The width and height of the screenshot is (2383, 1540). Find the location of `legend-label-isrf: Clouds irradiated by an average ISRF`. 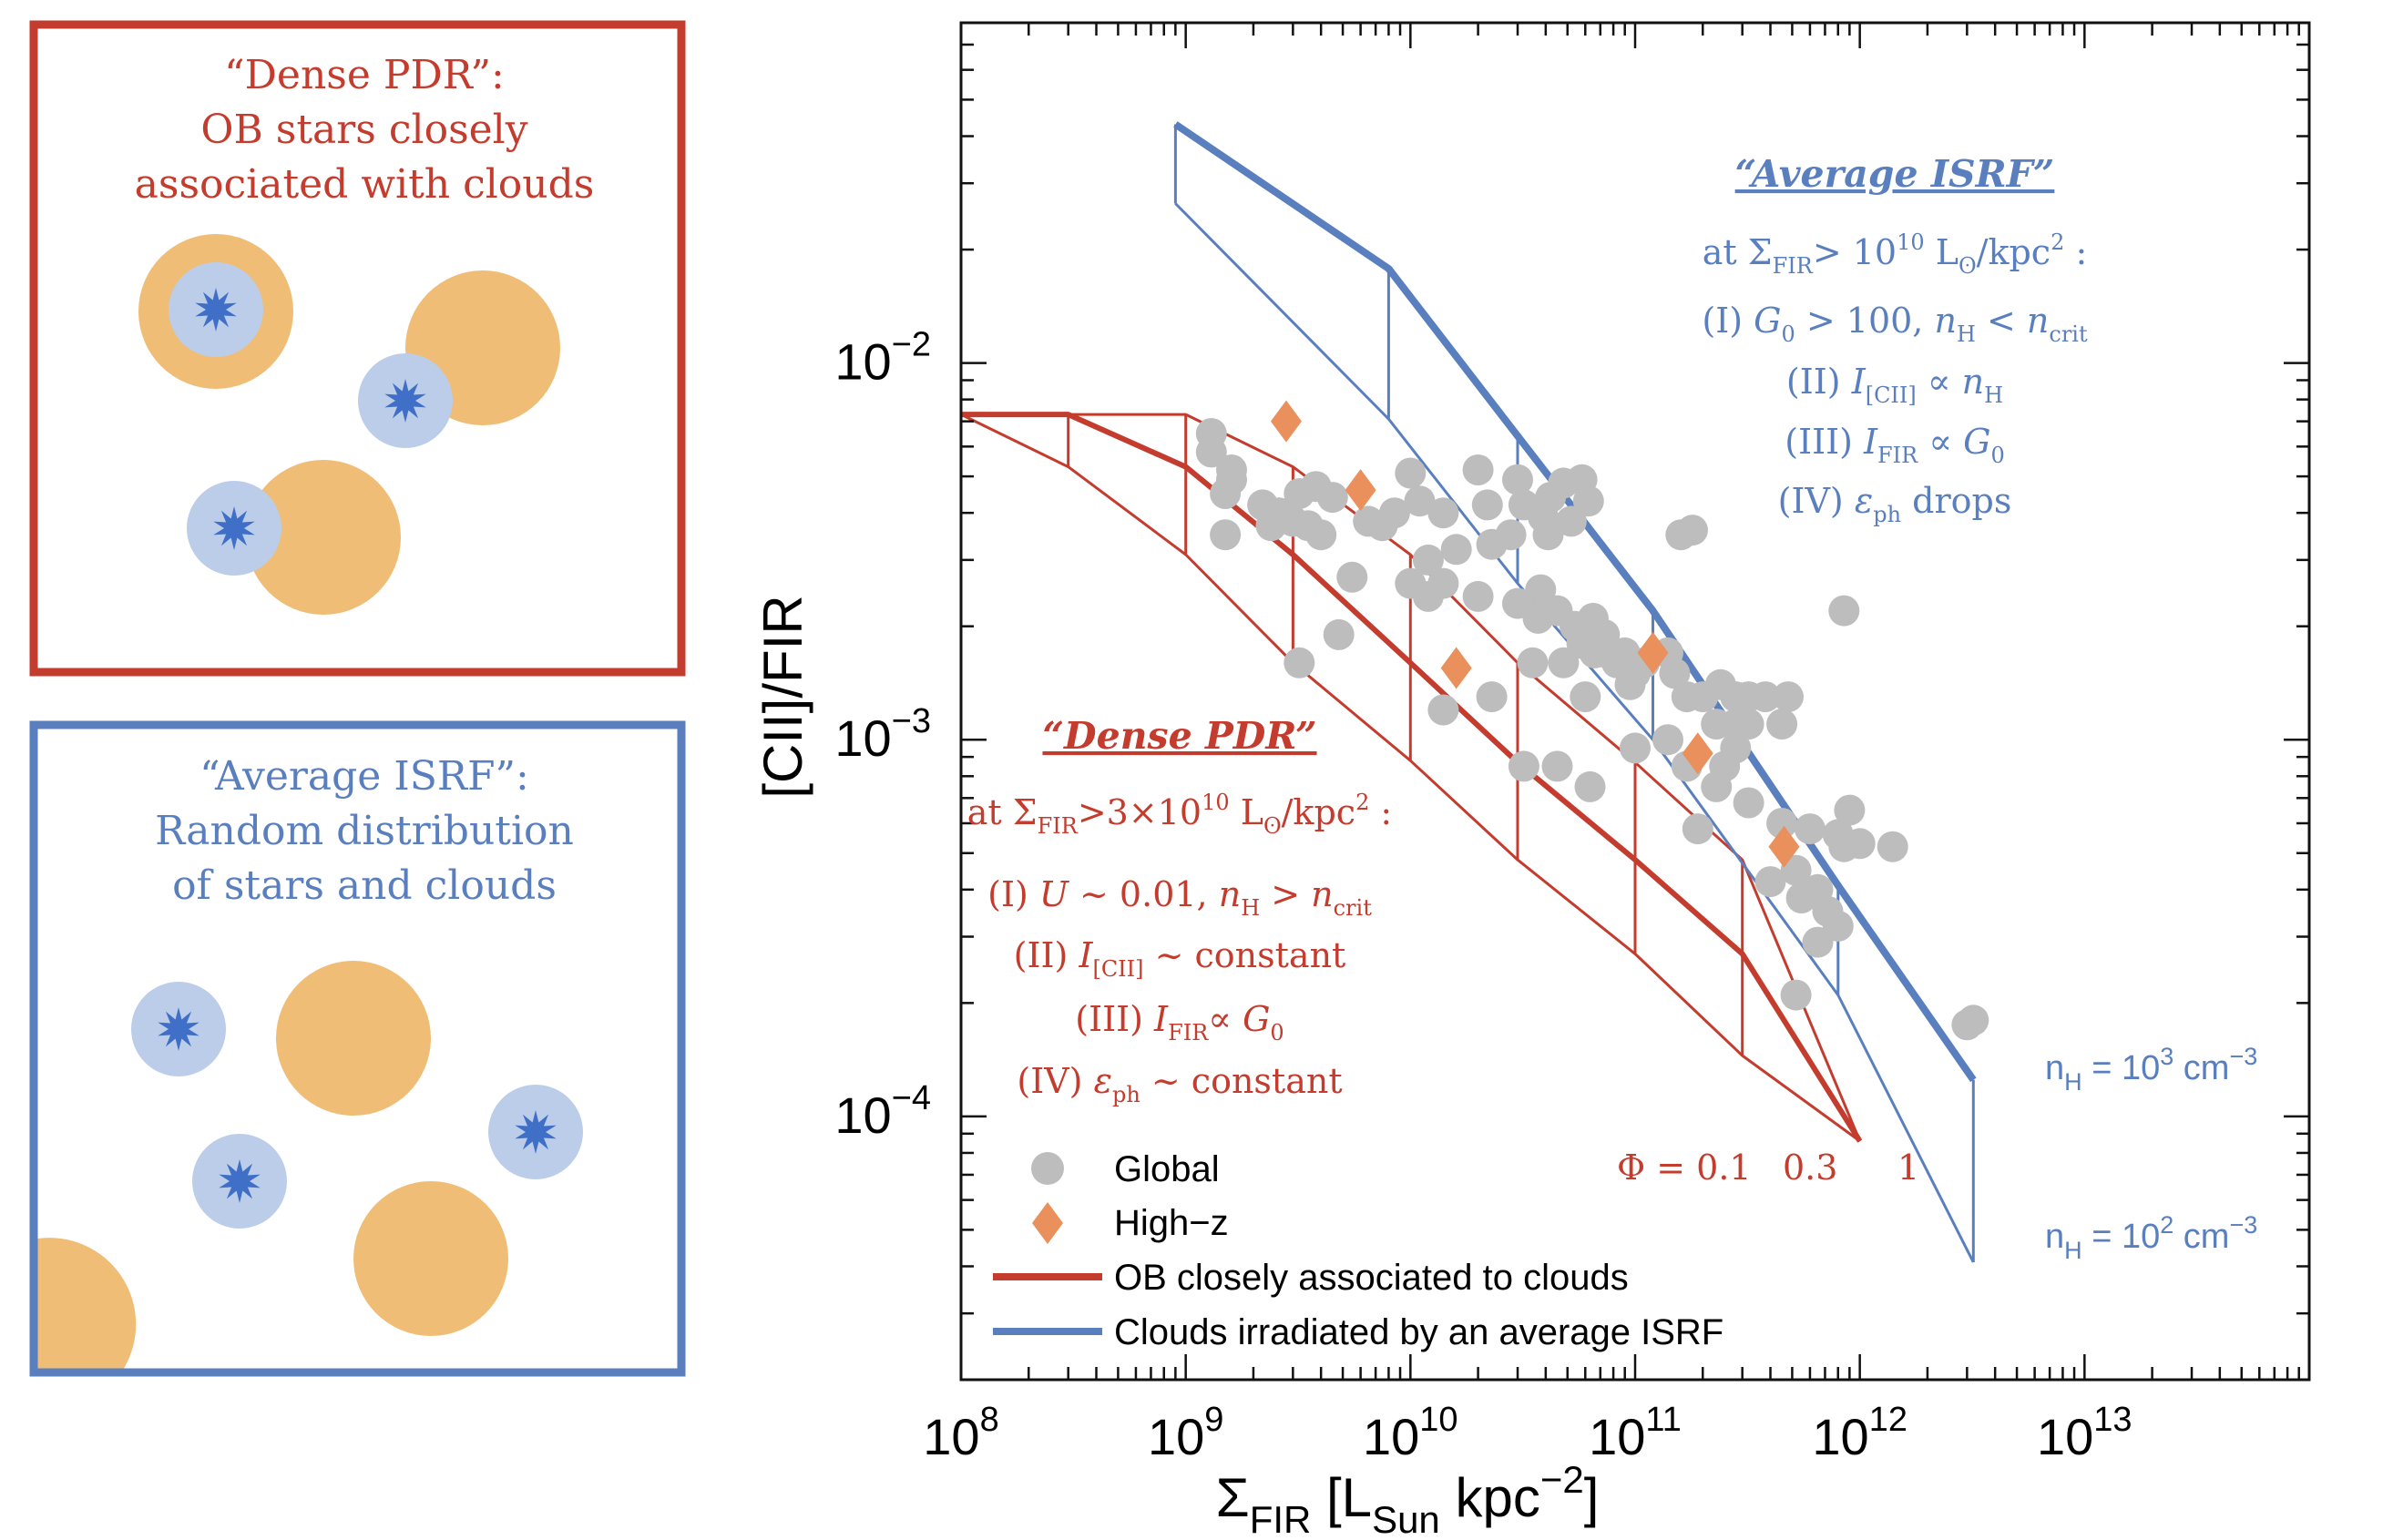

legend-label-isrf: Clouds irradiated by an average ISRF is located at coordinates (1418, 1332).